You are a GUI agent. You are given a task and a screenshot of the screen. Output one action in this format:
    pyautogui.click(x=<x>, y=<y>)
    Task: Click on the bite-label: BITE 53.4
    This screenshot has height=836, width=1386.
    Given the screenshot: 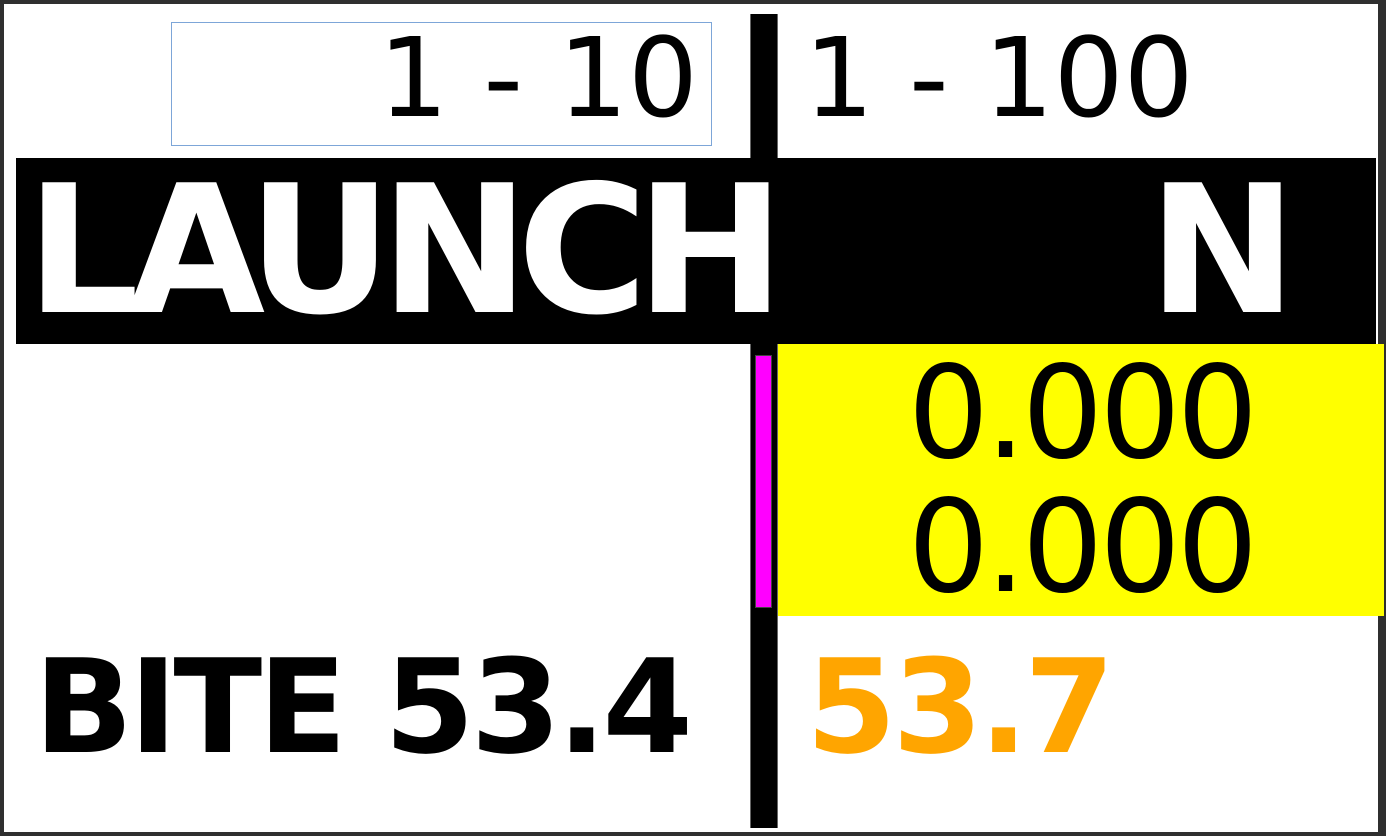 What is the action you would take?
    pyautogui.click(x=363, y=707)
    